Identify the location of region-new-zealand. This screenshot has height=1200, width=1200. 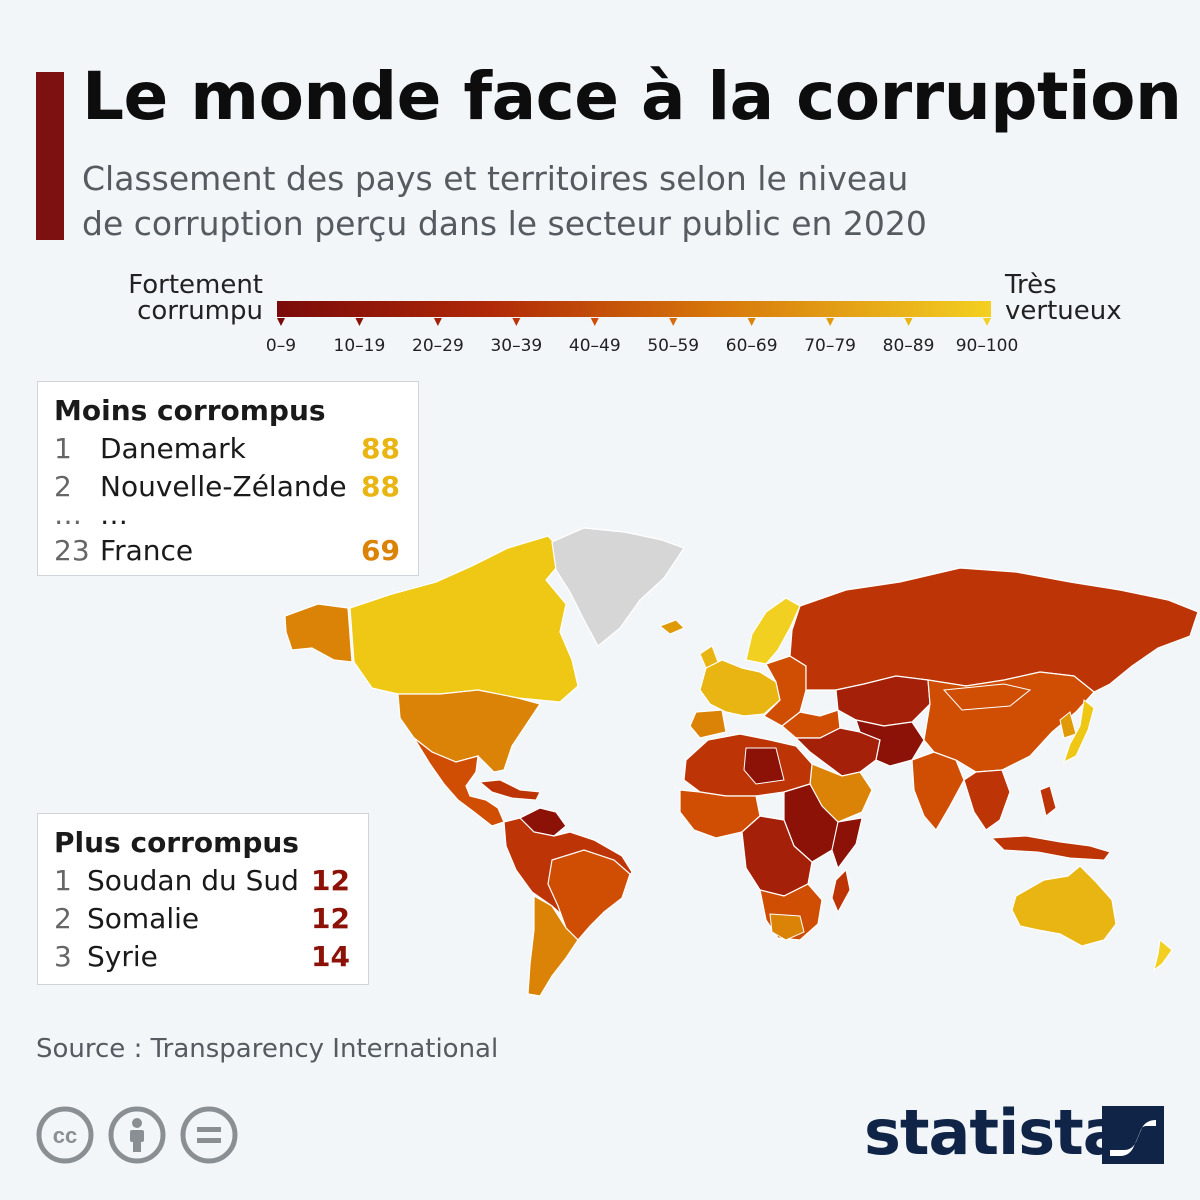
(1163, 955).